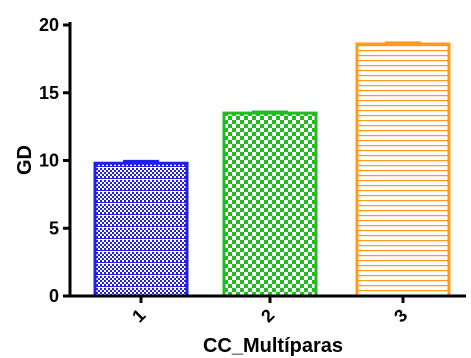  I want to click on x-tick-label: 2, so click(267, 315).